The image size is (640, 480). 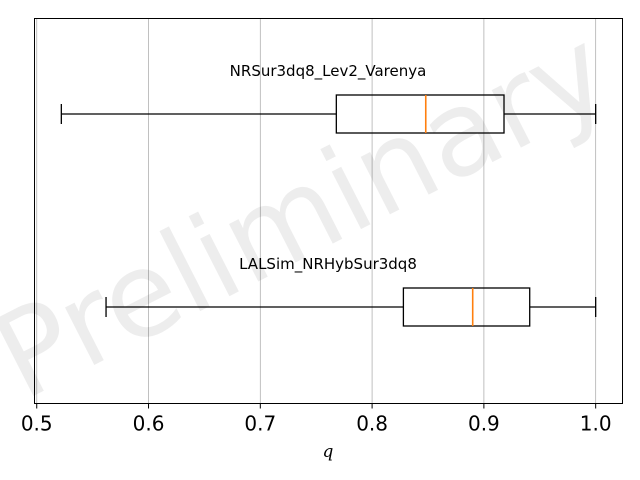 I want to click on x-axis: 0.5 0.6 0.7 0.8 0.9 1.0, so click(x=316, y=419).